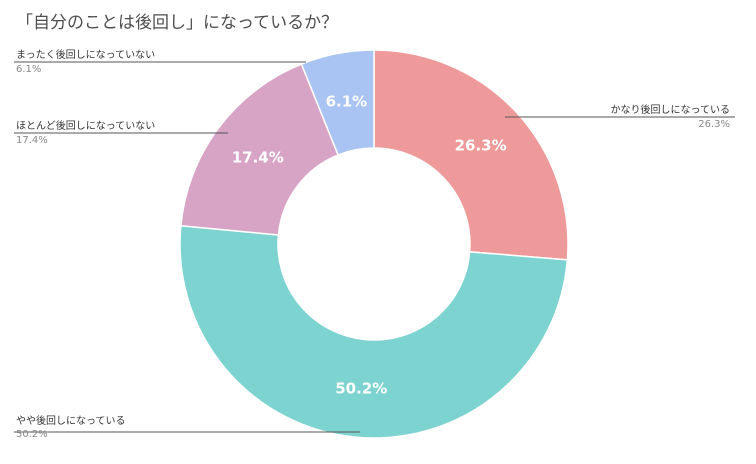  I want to click on slice-percent-label: 6.1%, so click(347, 102).